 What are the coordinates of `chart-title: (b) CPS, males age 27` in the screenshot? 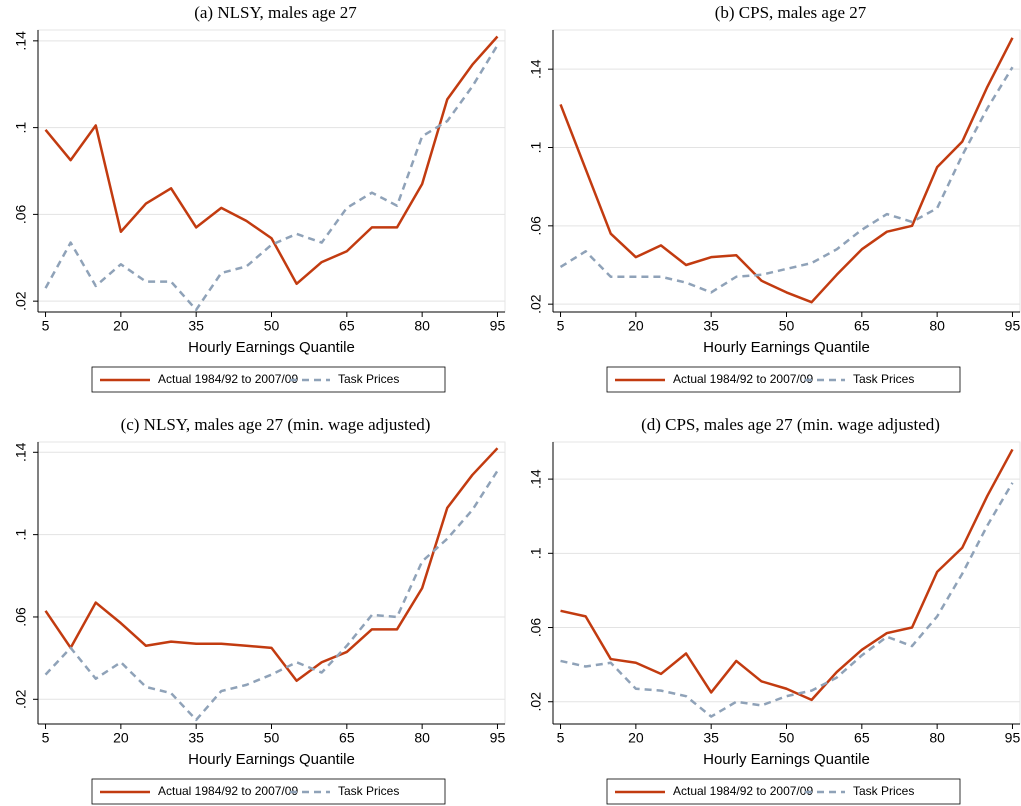 It's located at (791, 12).